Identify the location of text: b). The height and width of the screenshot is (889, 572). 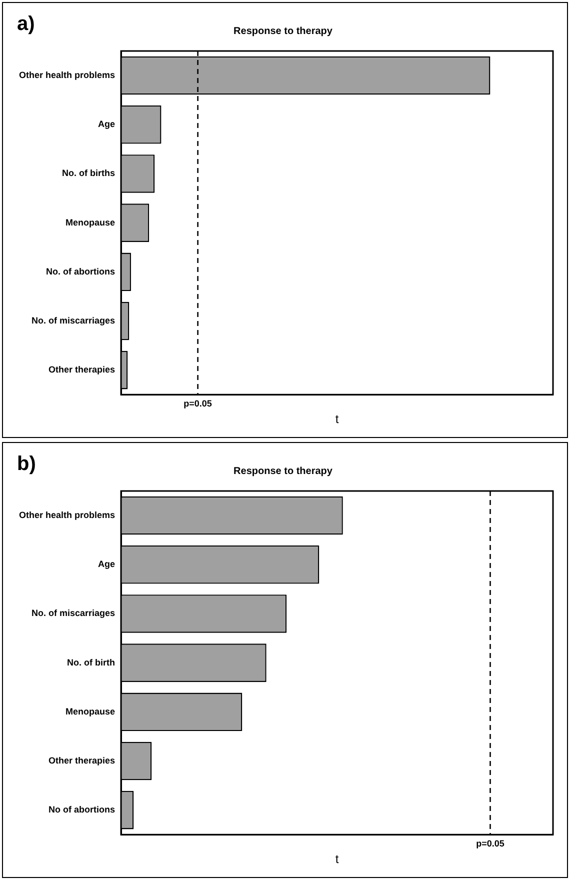
(26, 464).